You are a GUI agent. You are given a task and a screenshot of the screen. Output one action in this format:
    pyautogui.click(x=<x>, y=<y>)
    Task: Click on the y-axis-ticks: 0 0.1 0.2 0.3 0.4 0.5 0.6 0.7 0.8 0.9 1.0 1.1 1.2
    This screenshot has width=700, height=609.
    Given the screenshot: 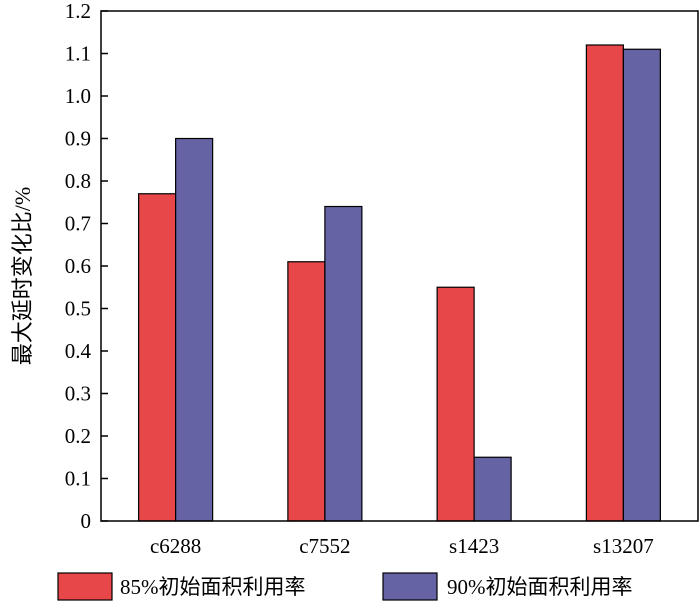 What is the action you would take?
    pyautogui.click(x=86, y=266)
    